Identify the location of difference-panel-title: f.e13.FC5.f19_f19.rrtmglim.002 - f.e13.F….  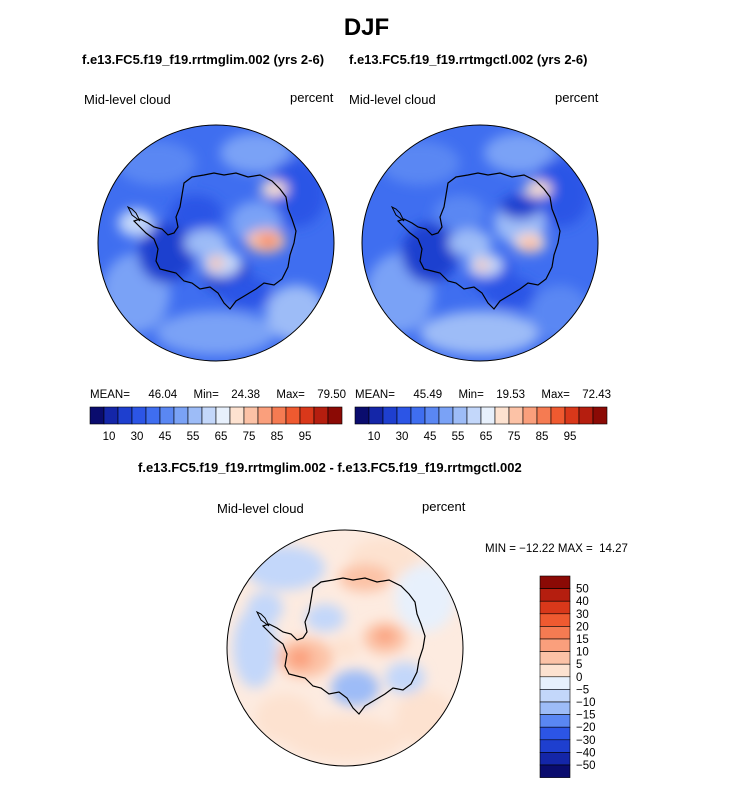
(330, 467).